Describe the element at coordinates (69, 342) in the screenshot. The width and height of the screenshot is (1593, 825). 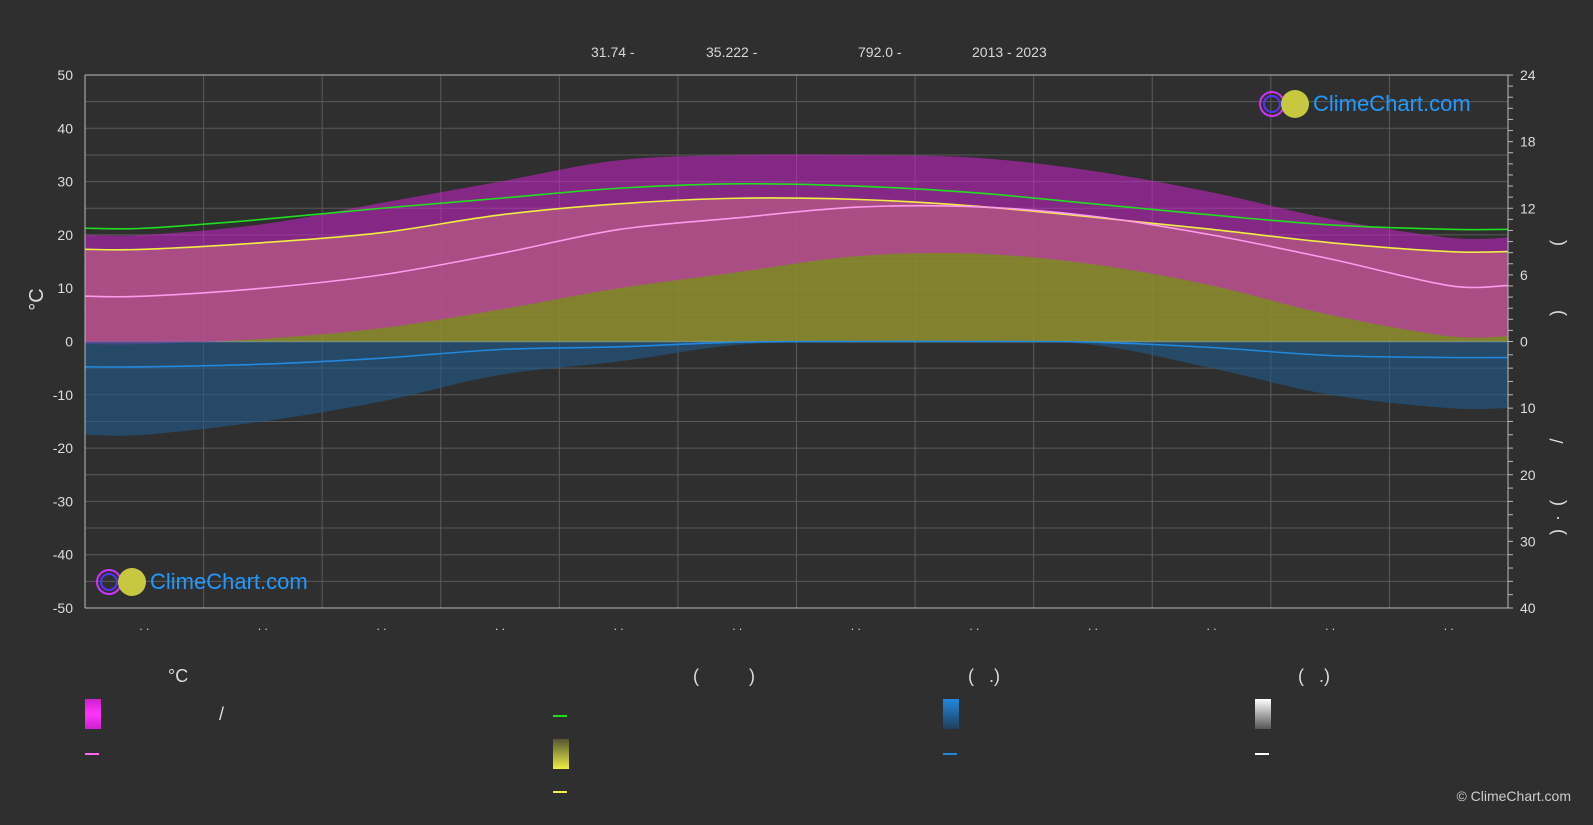
I see `left-tick-label: 0` at that location.